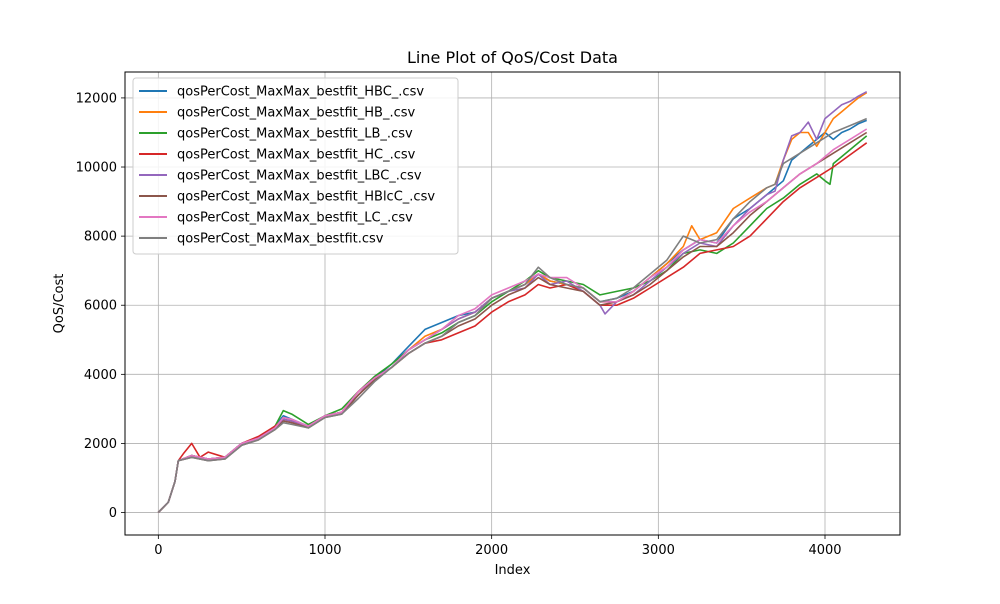 This screenshot has height=604, width=1000. Describe the element at coordinates (100, 306) in the screenshot. I see `y-tick-label: 6000` at that location.